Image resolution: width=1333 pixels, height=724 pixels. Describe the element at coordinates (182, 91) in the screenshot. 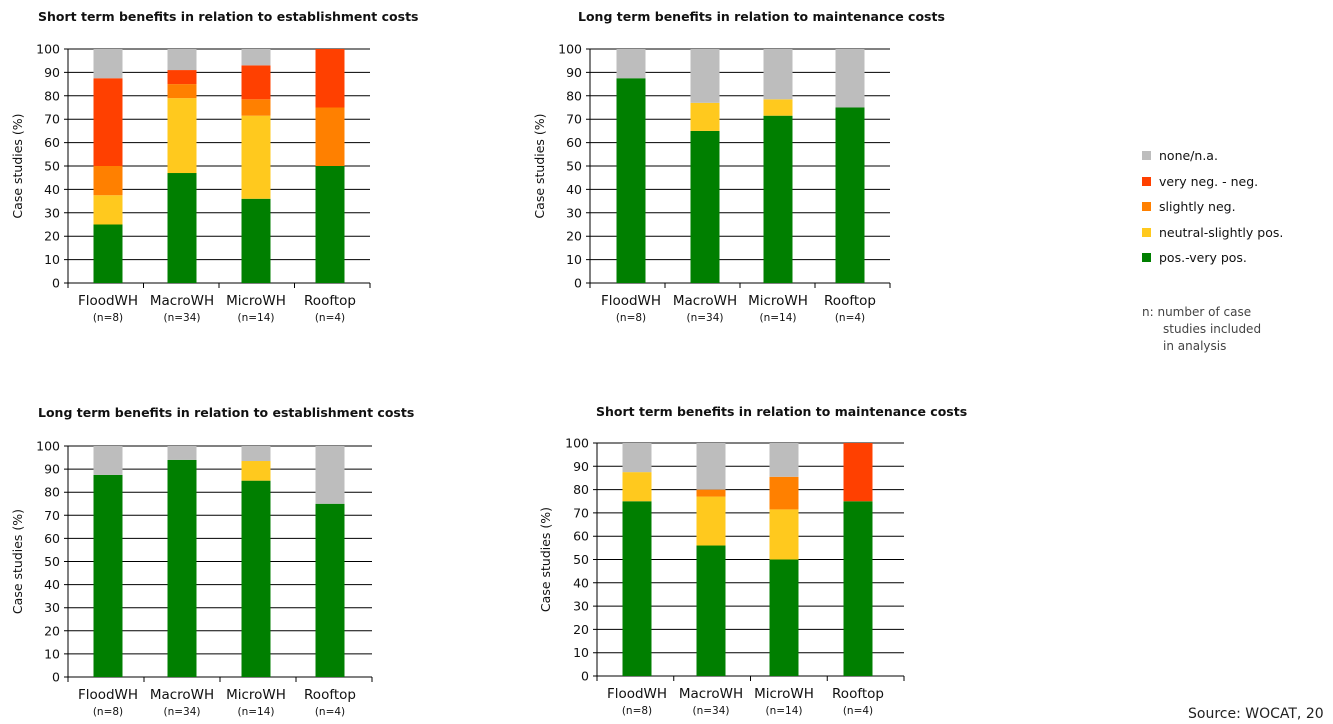

I see `bar-segment-macrowh-slightly-neg` at that location.